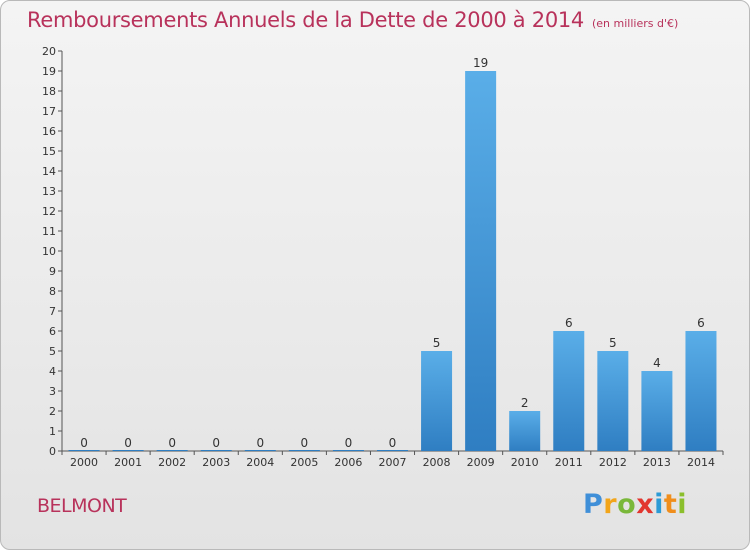 Image resolution: width=750 pixels, height=550 pixels. I want to click on y-tick-label: 7, so click(52, 311).